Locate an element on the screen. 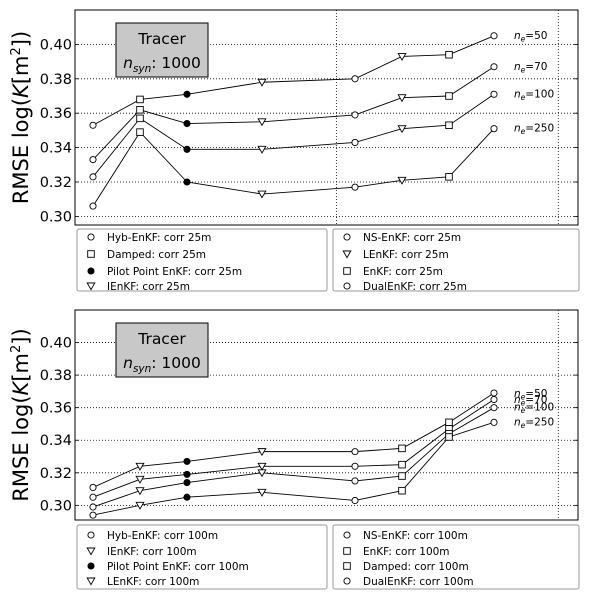  y-tick-label: 0.34 is located at coordinates (56, 149).